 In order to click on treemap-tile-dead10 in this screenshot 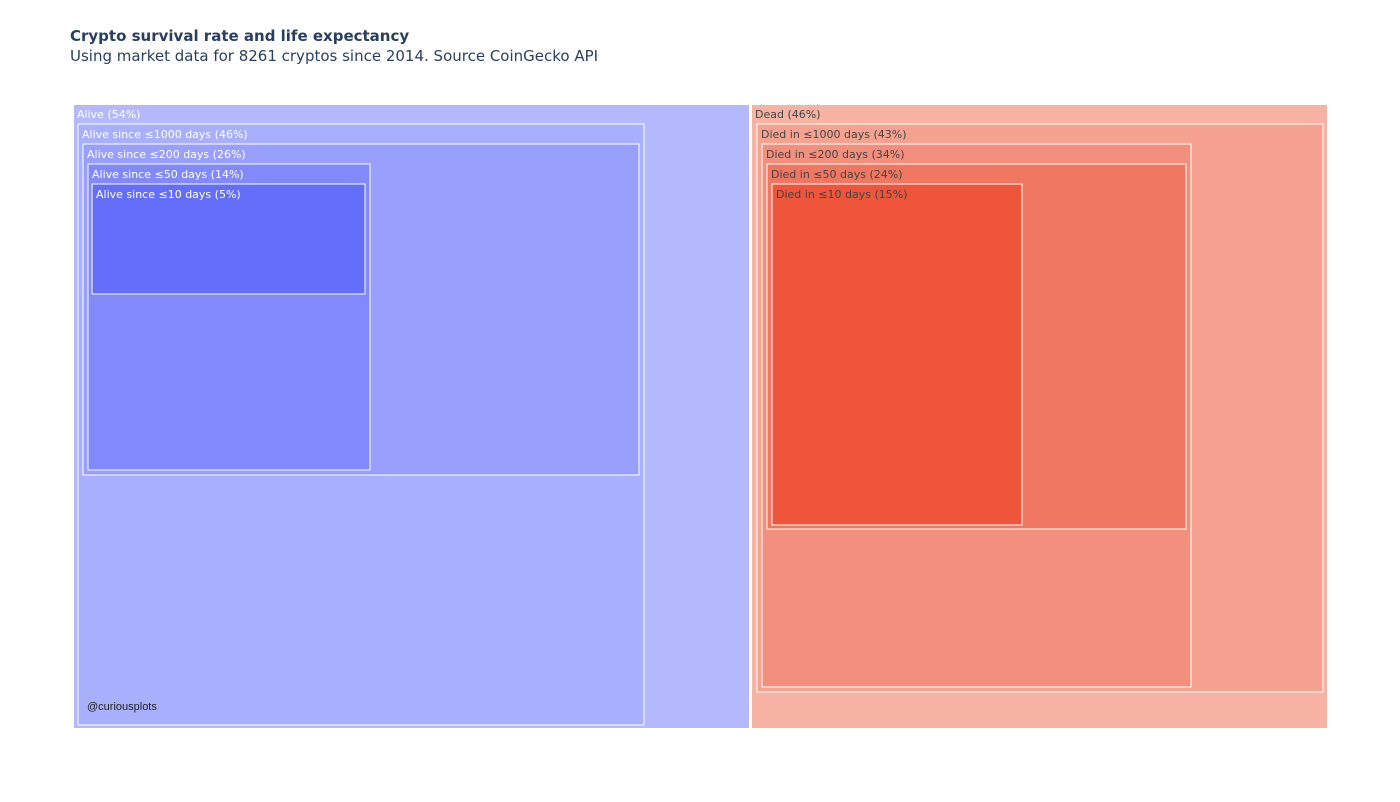, I will do `click(897, 354)`.